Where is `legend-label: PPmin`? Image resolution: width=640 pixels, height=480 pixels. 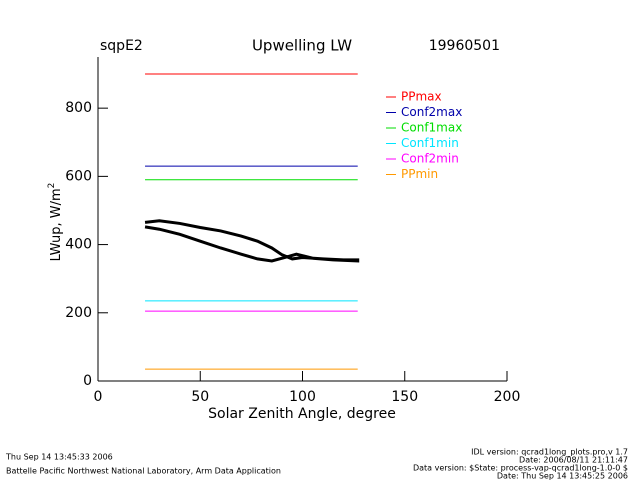
legend-label: PPmin is located at coordinates (419, 174).